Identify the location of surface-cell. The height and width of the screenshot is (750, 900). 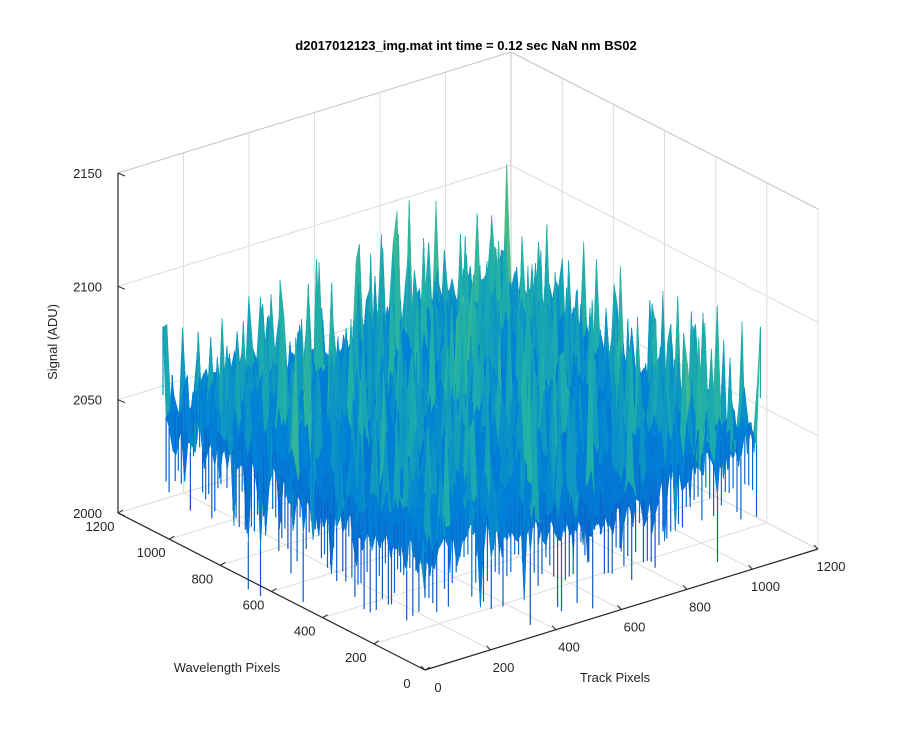
(757, 385).